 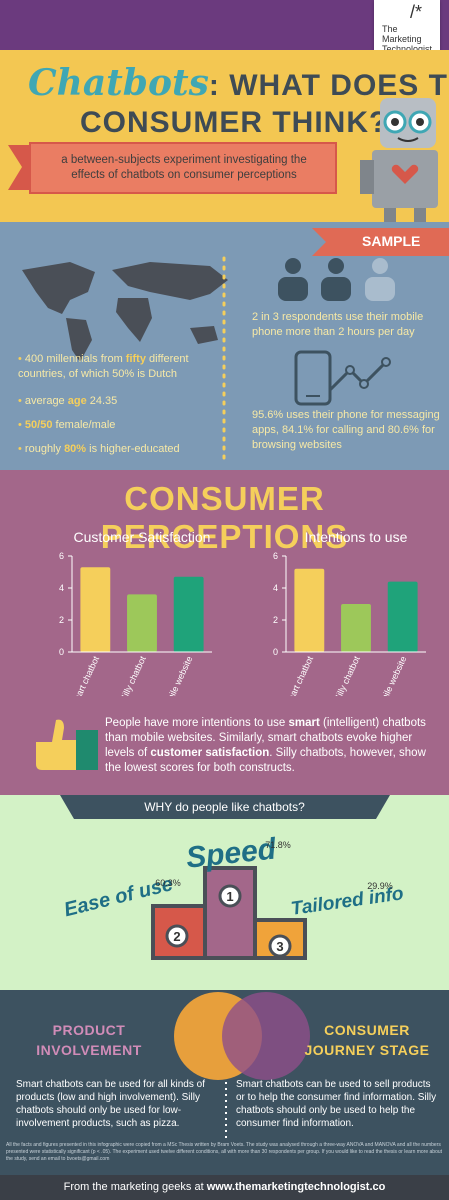 I want to click on why-banner, so click(x=225, y=807).